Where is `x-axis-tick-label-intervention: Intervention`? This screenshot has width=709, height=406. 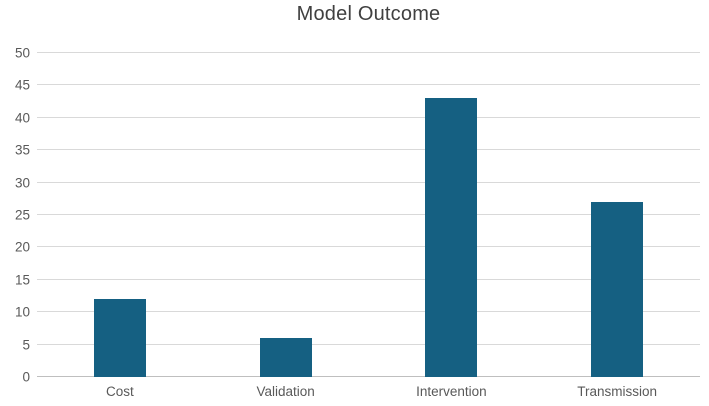 x-axis-tick-label-intervention: Intervention is located at coordinates (451, 391).